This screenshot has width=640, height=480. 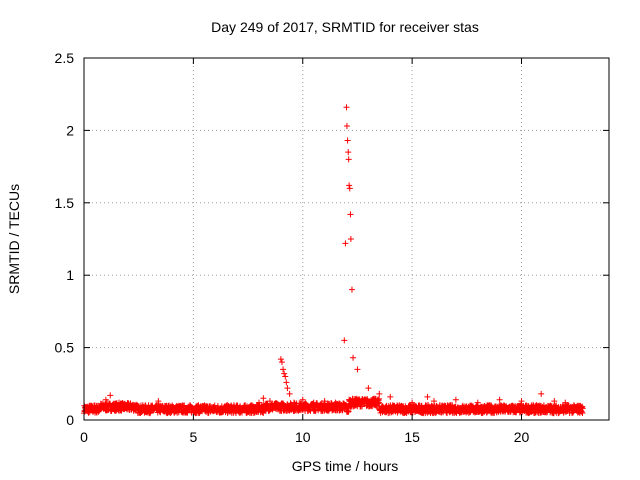 What do you see at coordinates (65, 203) in the screenshot?
I see `y-tick-label: 1.5` at bounding box center [65, 203].